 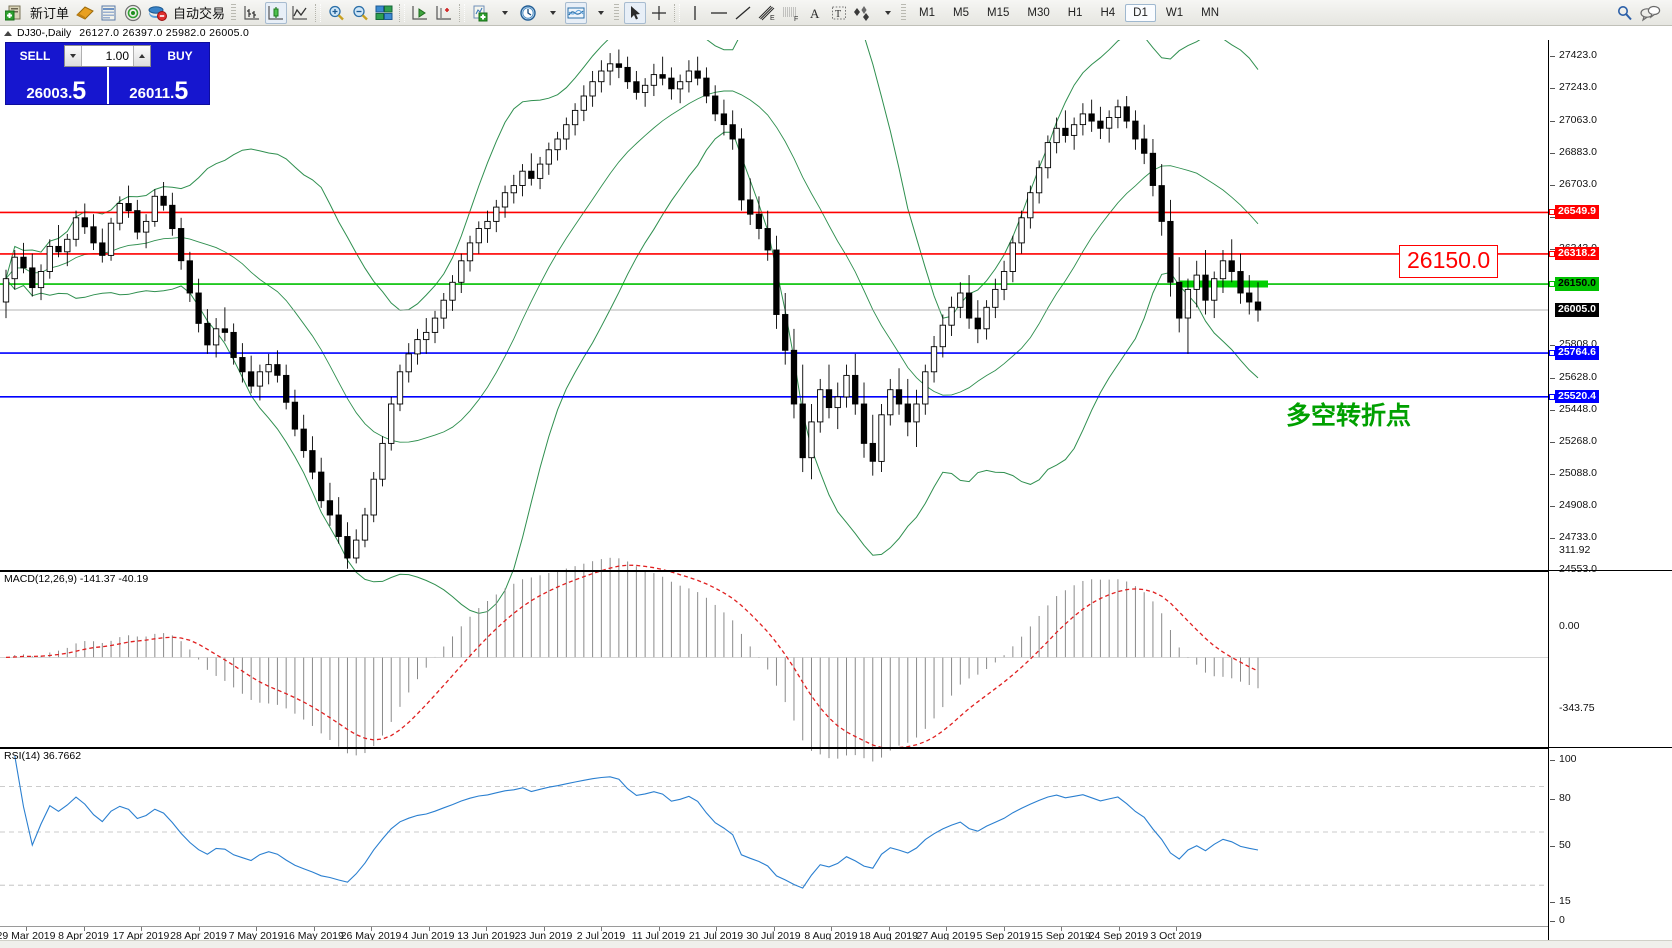 I want to click on horizontal-line-icon, so click(x=719, y=13).